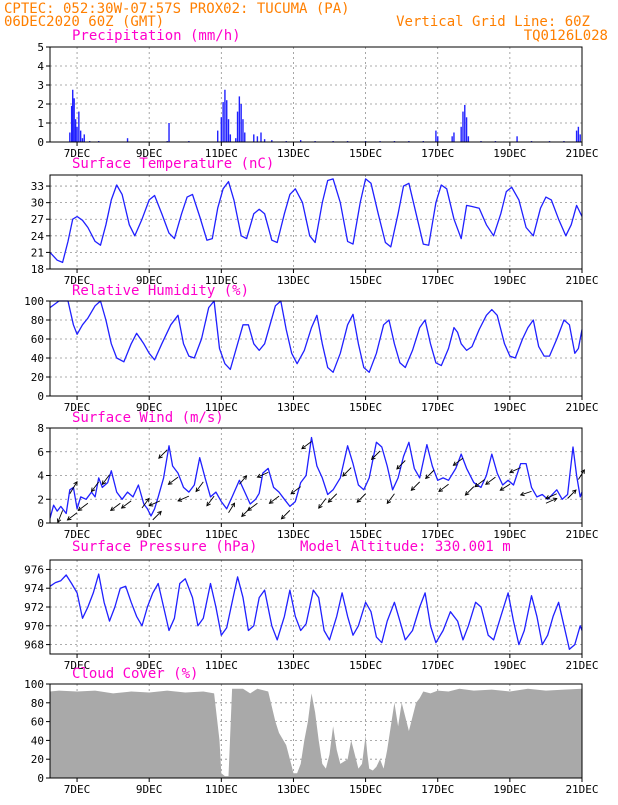 Image resolution: width=618 pixels, height=805 pixels. I want to click on temp-title: Surface Temperature (nC), so click(173, 164).